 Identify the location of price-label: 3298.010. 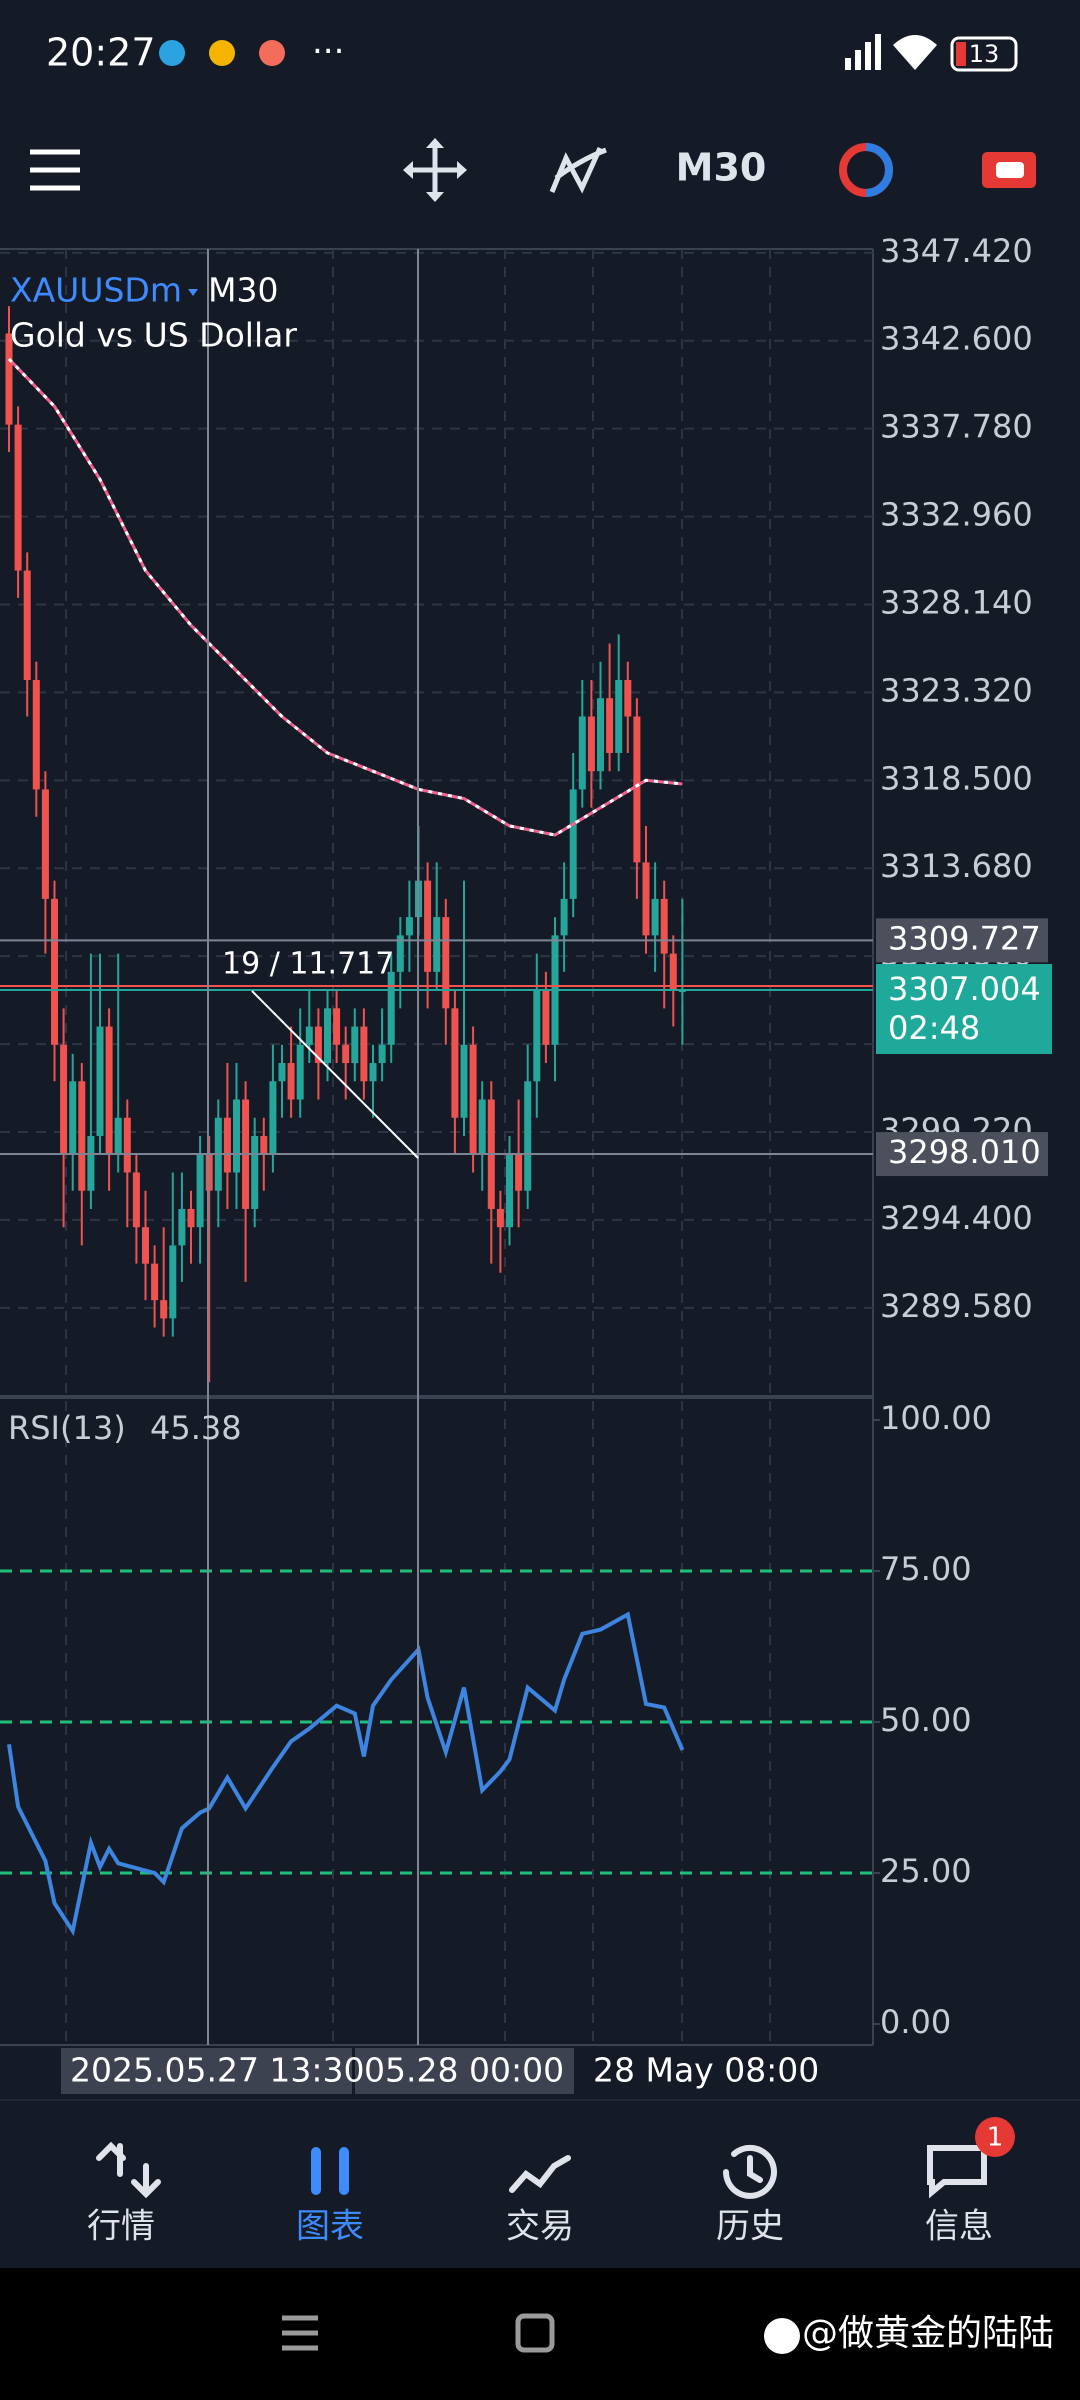
(964, 1152).